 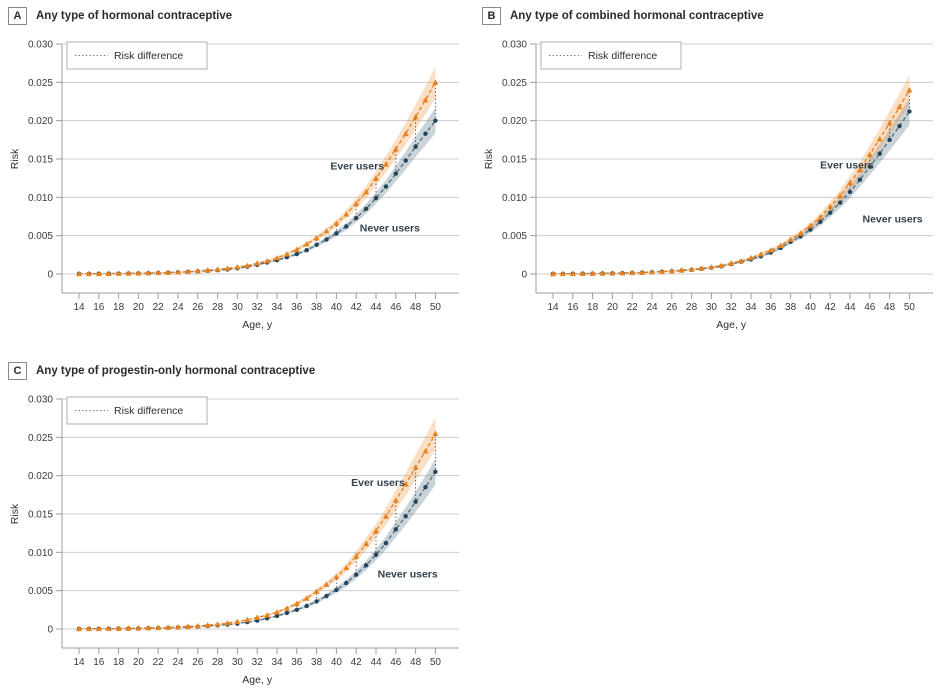 What do you see at coordinates (258, 662) in the screenshot?
I see `x-tick-label: 32` at bounding box center [258, 662].